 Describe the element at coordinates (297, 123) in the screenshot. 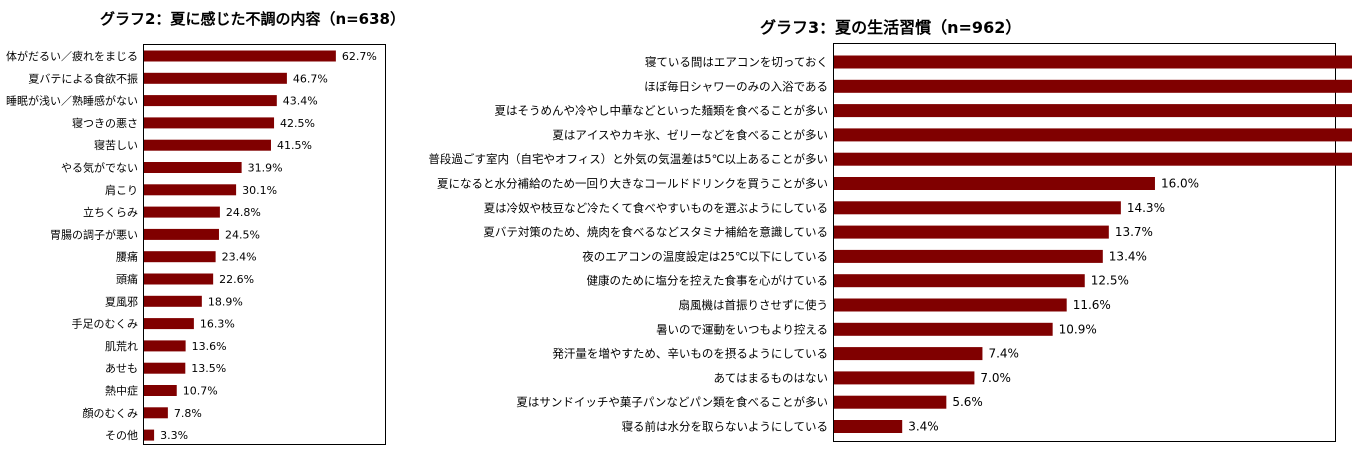

I see `chart1-value-label: 42.5%` at that location.